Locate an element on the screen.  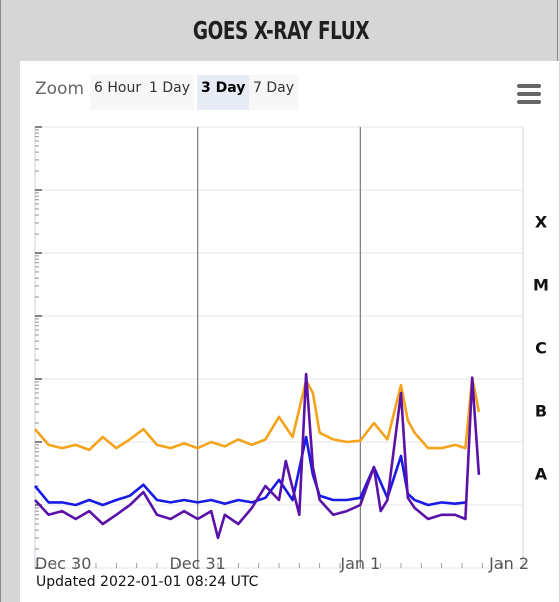
zoom-7-day-button: 7 Day is located at coordinates (274, 92).